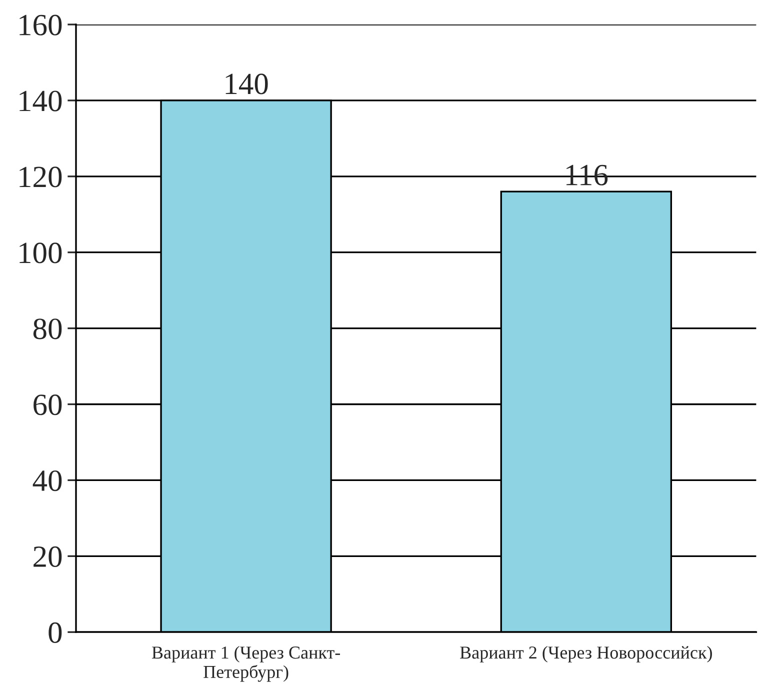 The height and width of the screenshot is (700, 760). I want to click on y-tick-label: 120, so click(41, 177).